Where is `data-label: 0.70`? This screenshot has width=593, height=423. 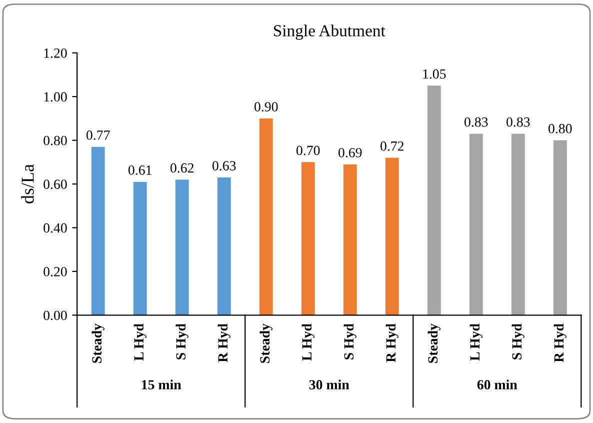
data-label: 0.70 is located at coordinates (308, 151).